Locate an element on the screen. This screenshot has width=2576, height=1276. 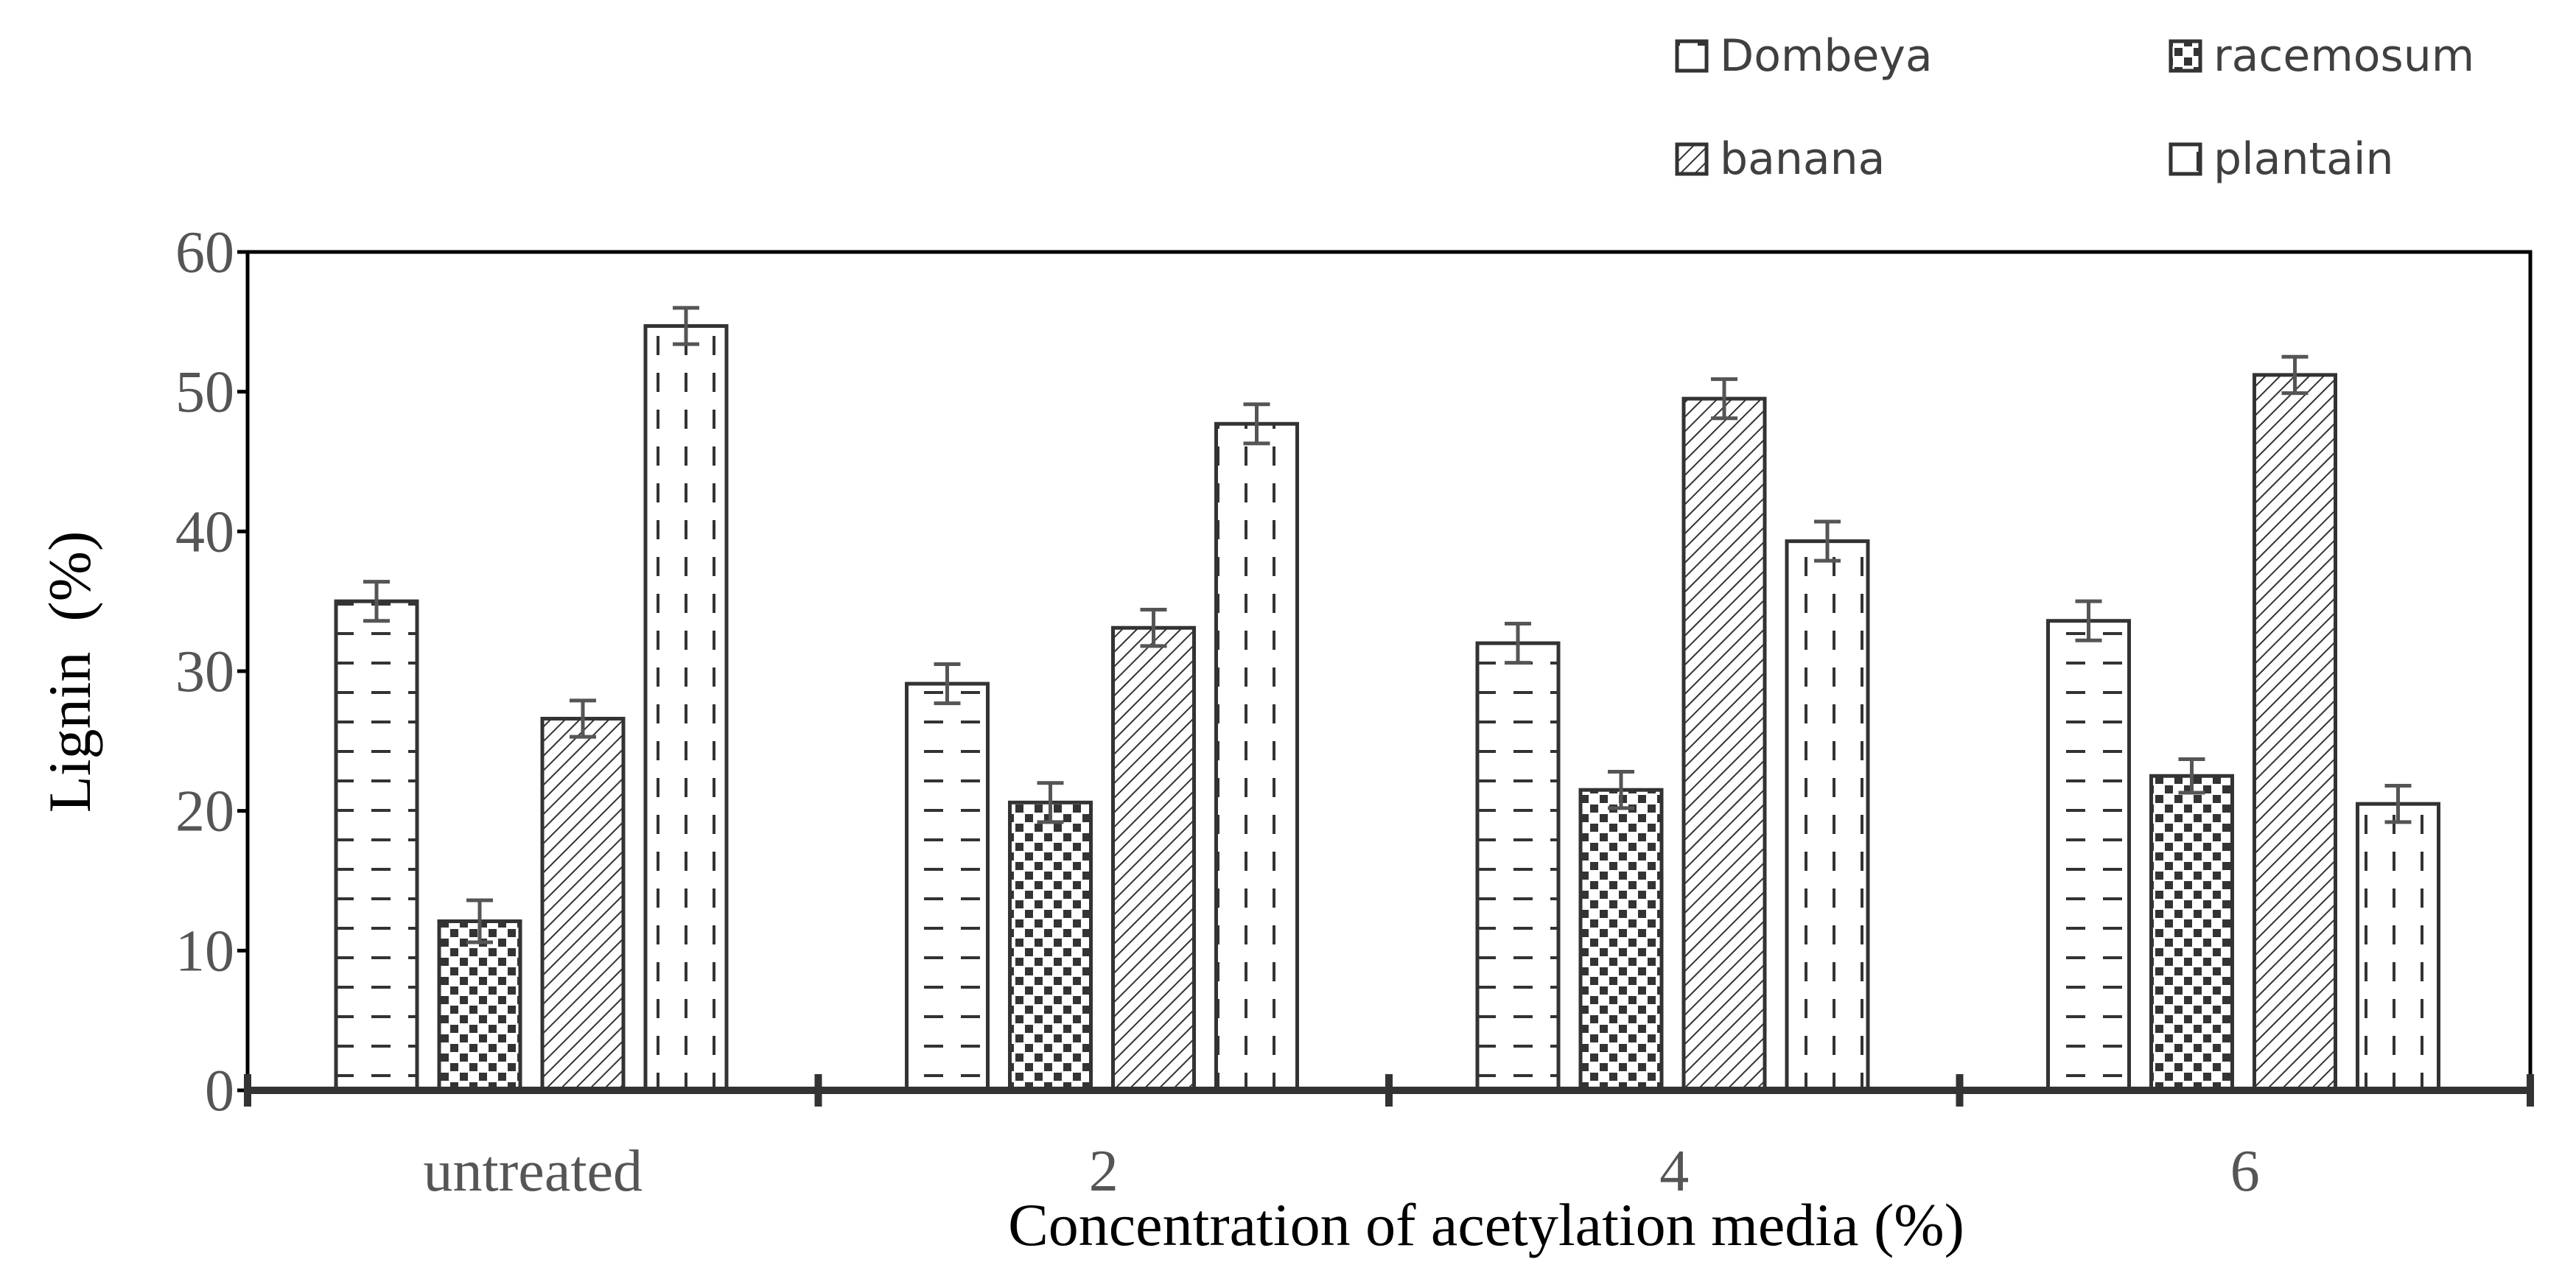
y-axis: 0 10 20 30 40 50 60 is located at coordinates (211, 672).